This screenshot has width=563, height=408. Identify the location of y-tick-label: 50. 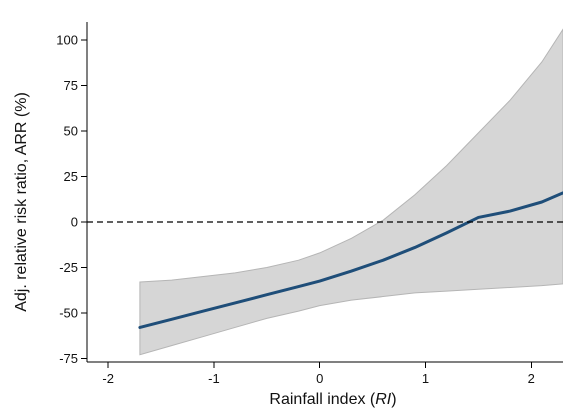
(71, 131).